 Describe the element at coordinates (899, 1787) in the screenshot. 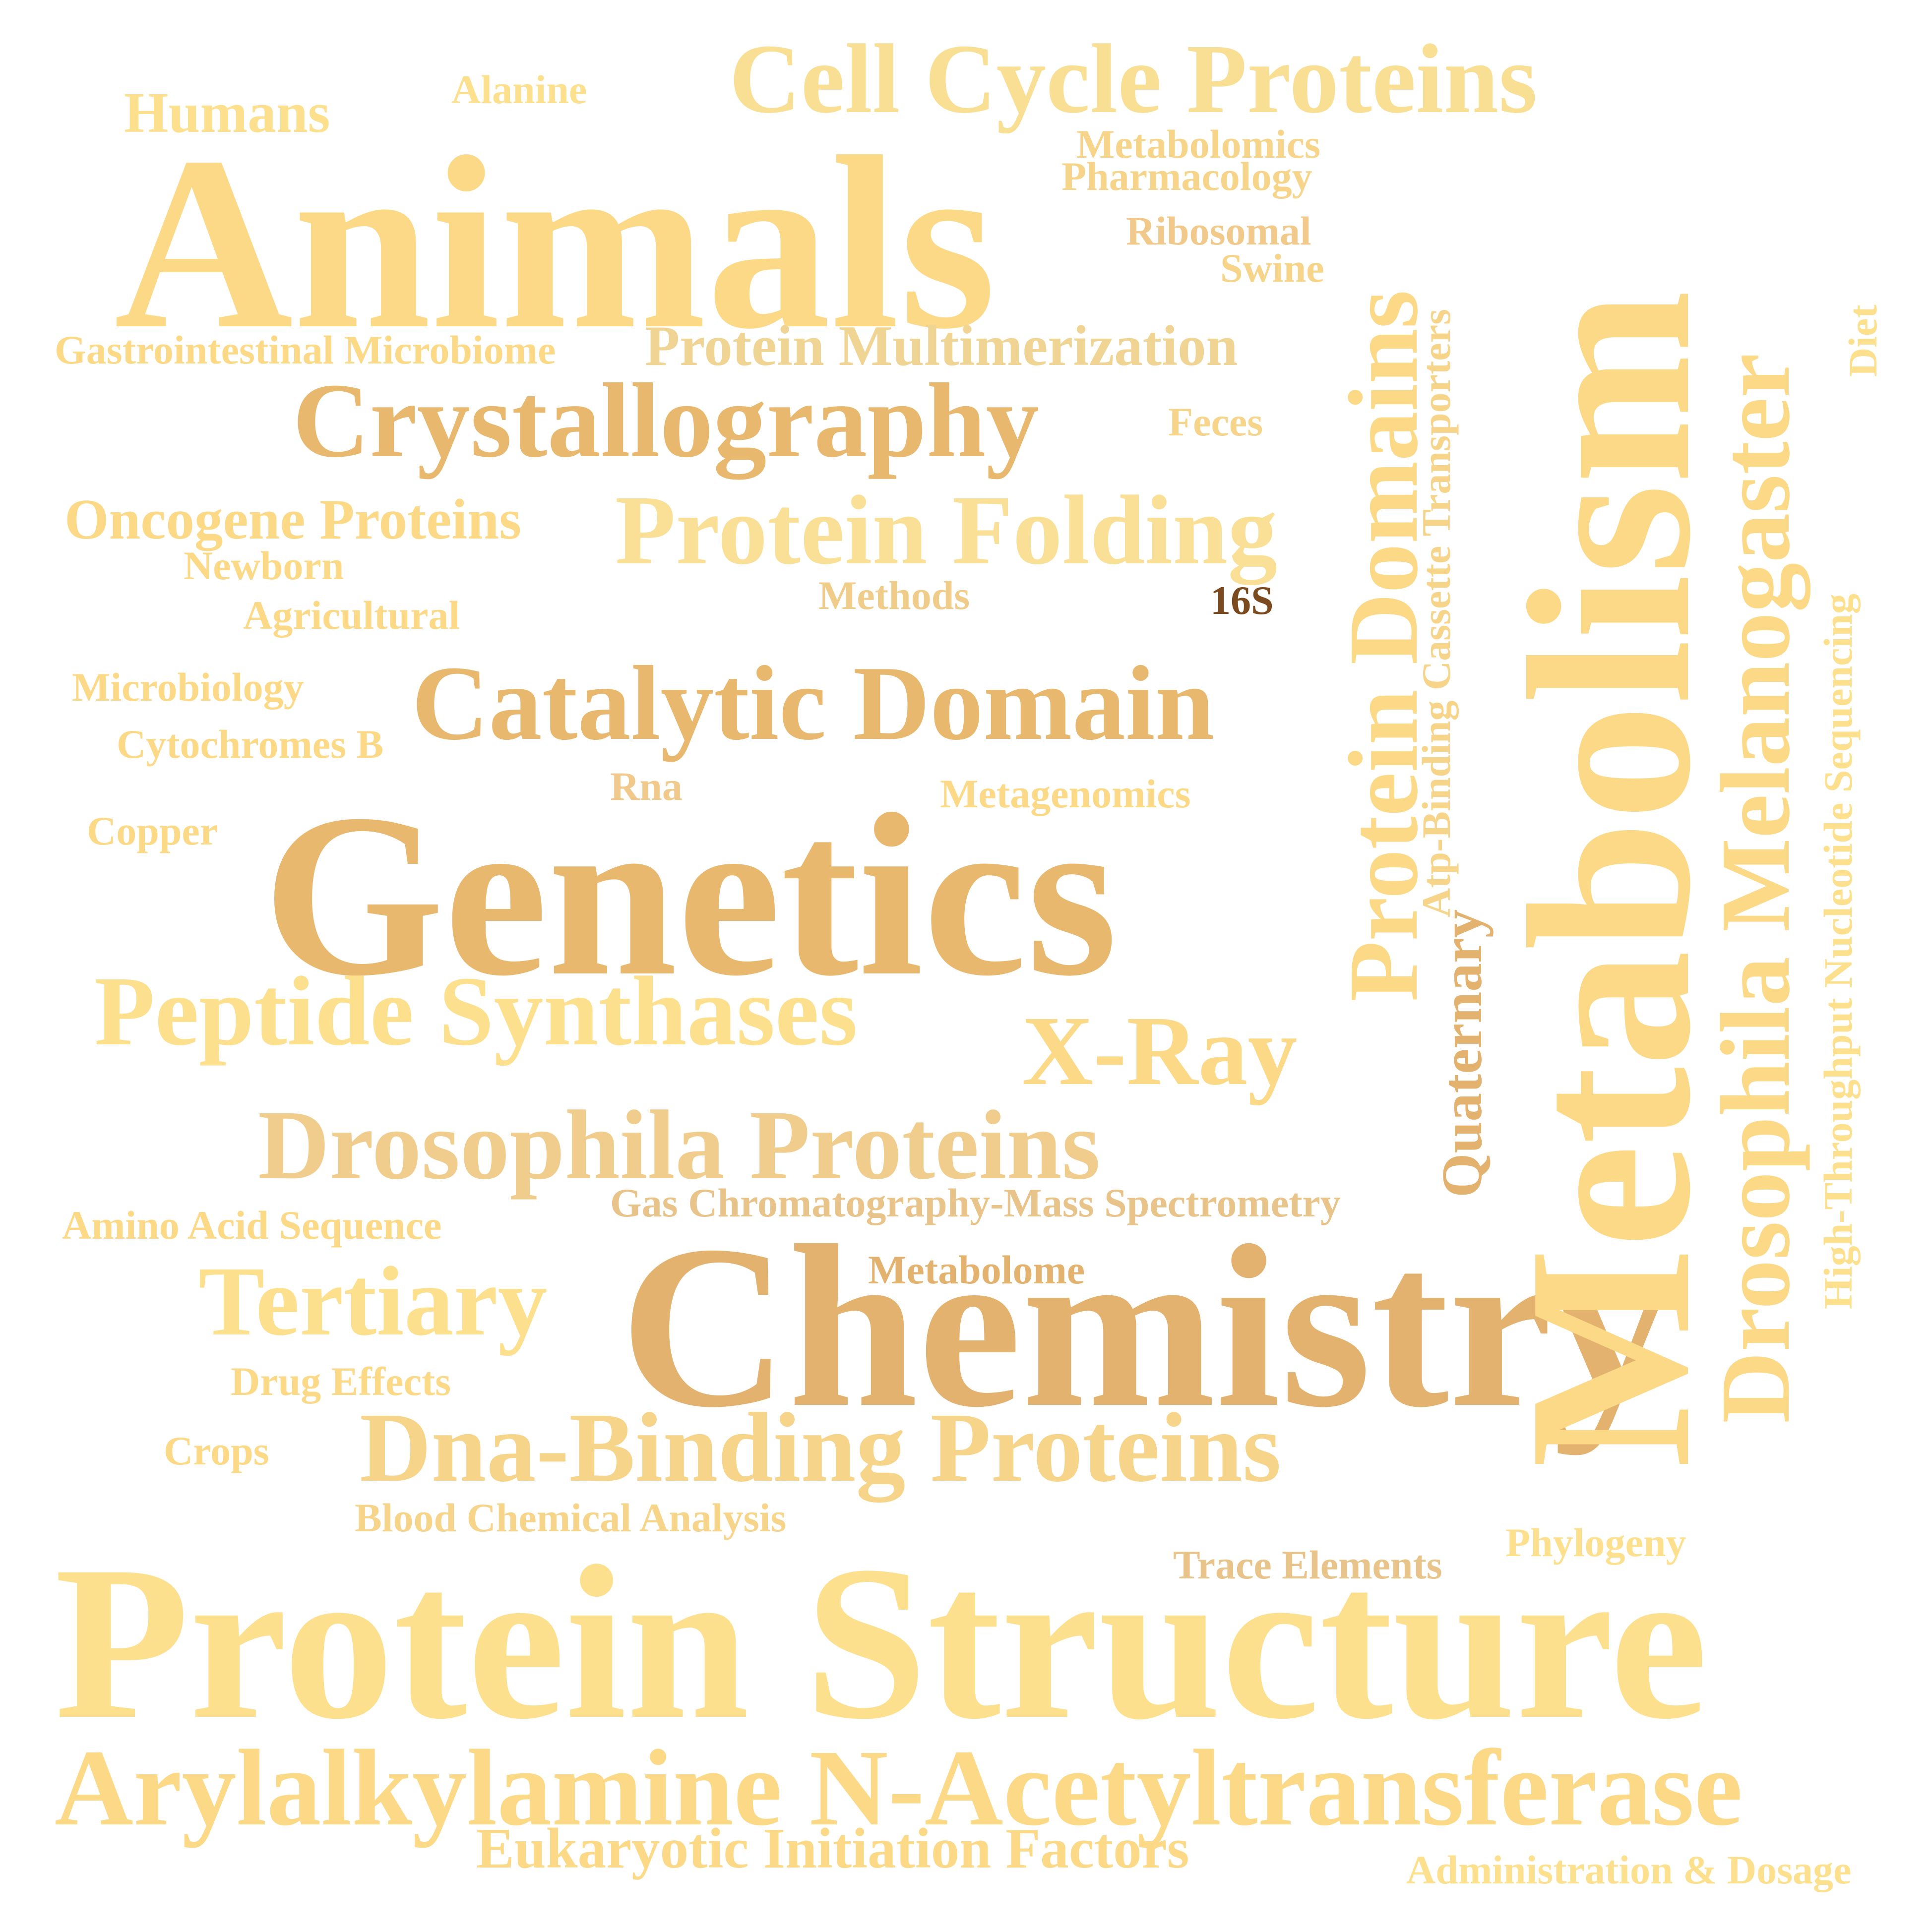

I see `word-arylalkylamine-n-acetyltransferase: Arylalkylamine N-Acetyltransferase` at that location.